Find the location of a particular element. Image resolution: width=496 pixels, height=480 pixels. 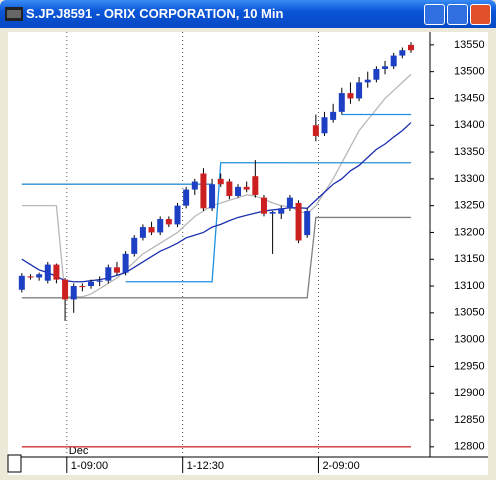

y-tick-label: 13400 is located at coordinates (469, 125).